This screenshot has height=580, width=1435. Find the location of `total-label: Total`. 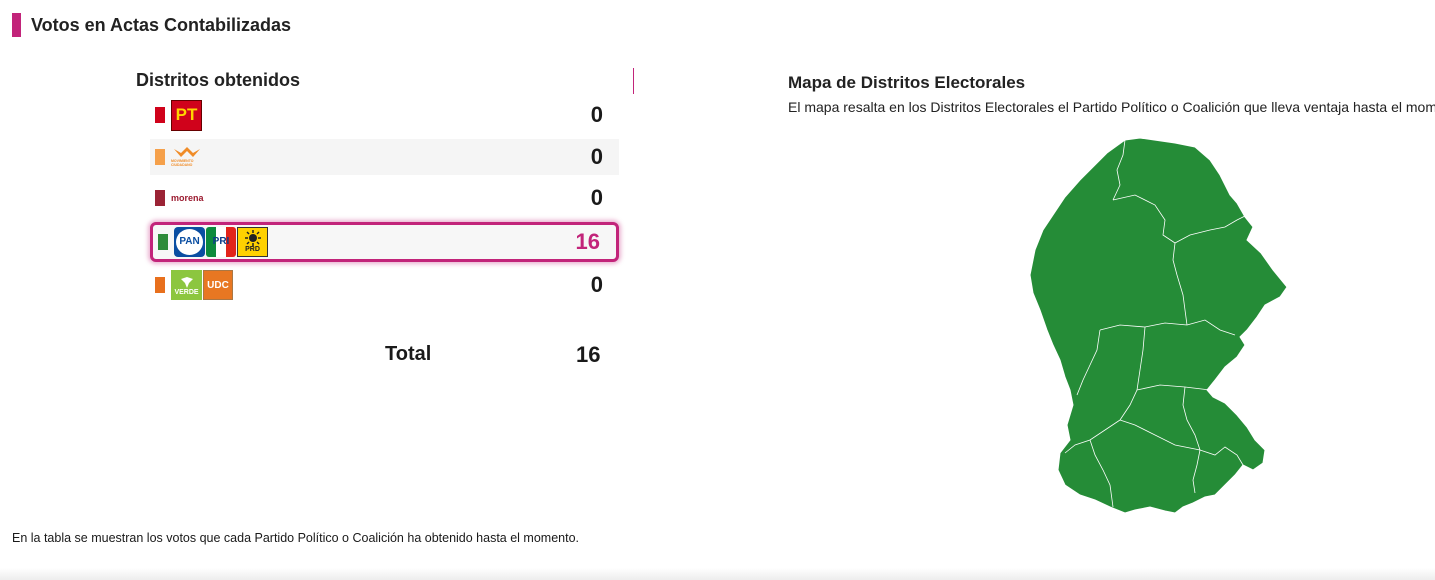

total-label: Total is located at coordinates (408, 354).